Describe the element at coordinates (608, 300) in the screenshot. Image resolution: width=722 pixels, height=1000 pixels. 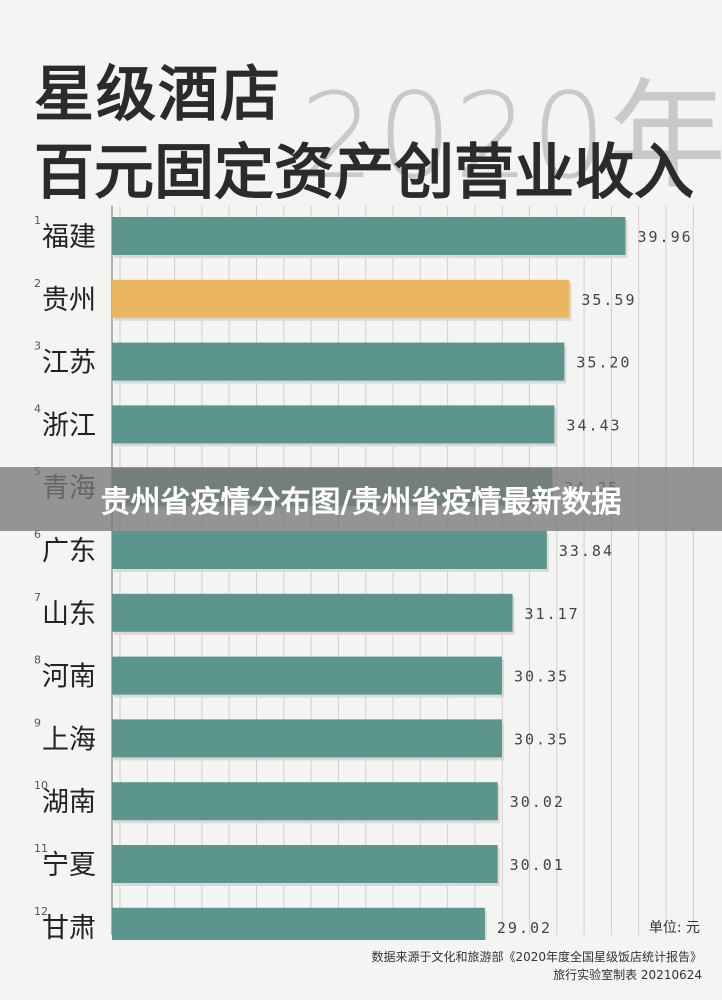
I see `value-label: 35.59` at that location.